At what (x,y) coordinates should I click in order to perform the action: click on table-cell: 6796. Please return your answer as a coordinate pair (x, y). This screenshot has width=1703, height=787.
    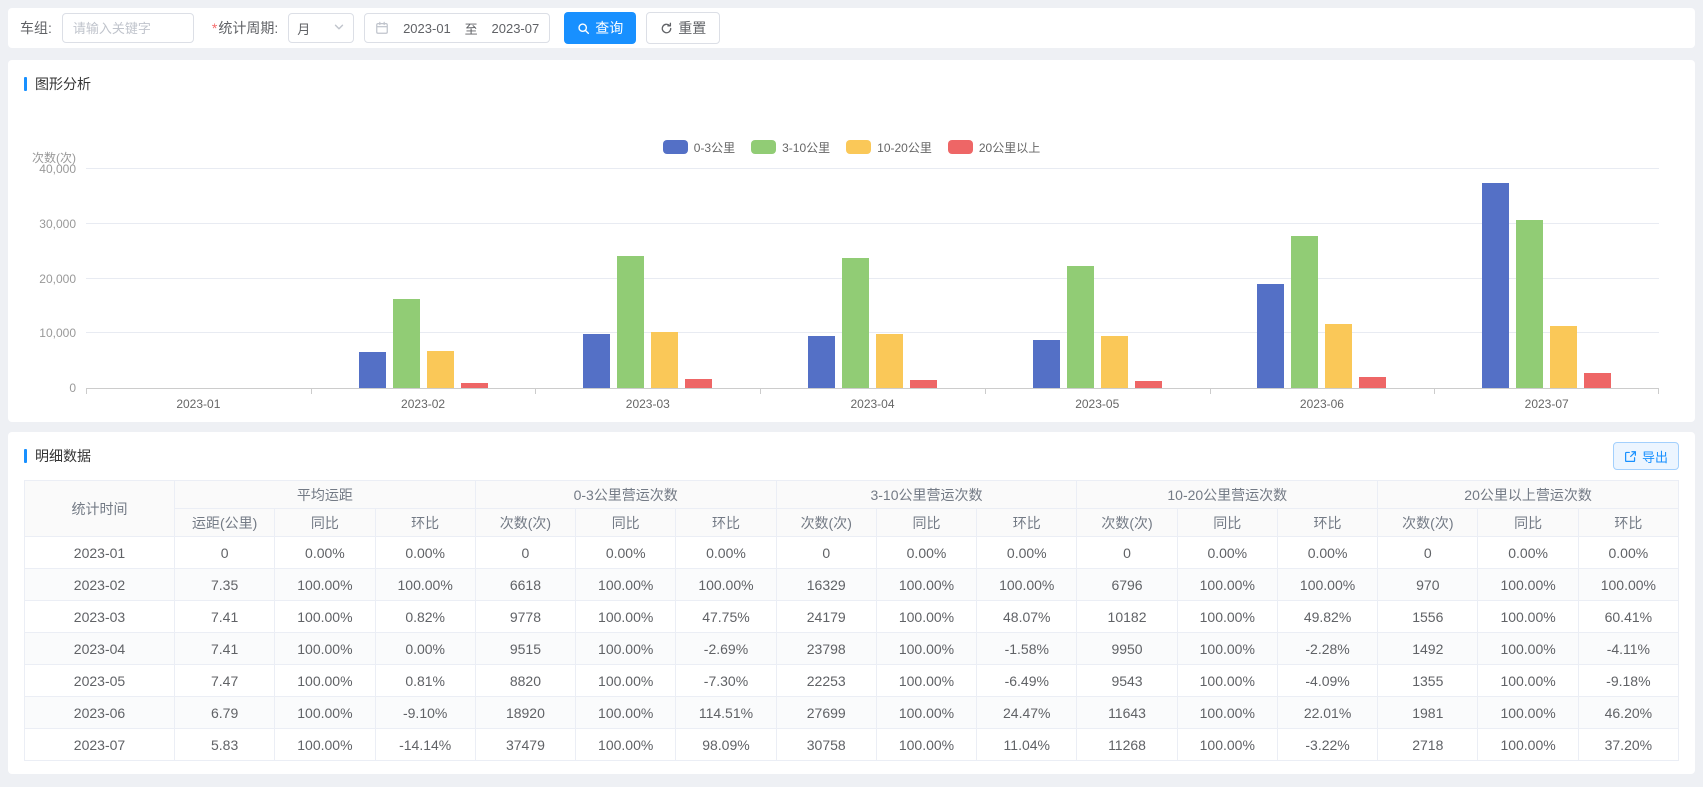
    Looking at the image, I should click on (1127, 584).